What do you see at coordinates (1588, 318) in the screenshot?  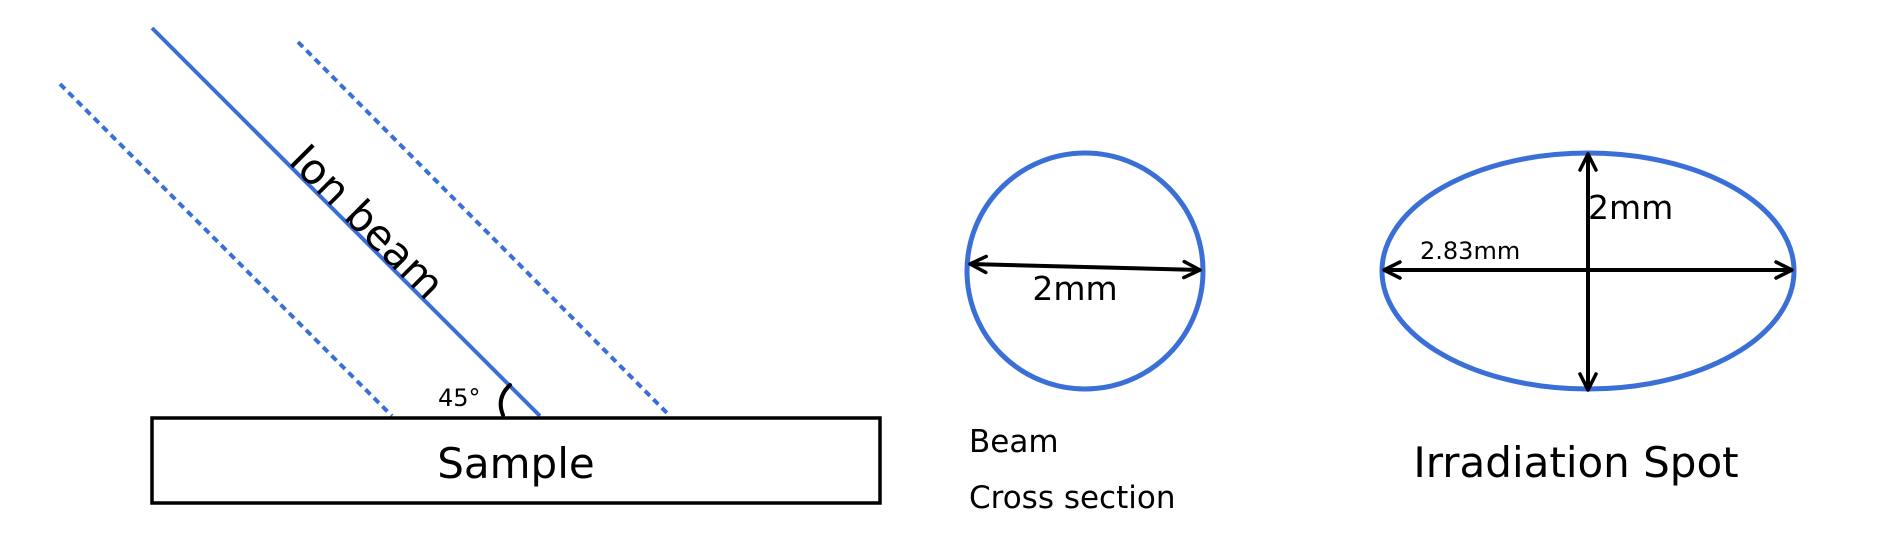 I see `irradiation-spot-panel: 2.83mm 2mm Irradiation Spot` at bounding box center [1588, 318].